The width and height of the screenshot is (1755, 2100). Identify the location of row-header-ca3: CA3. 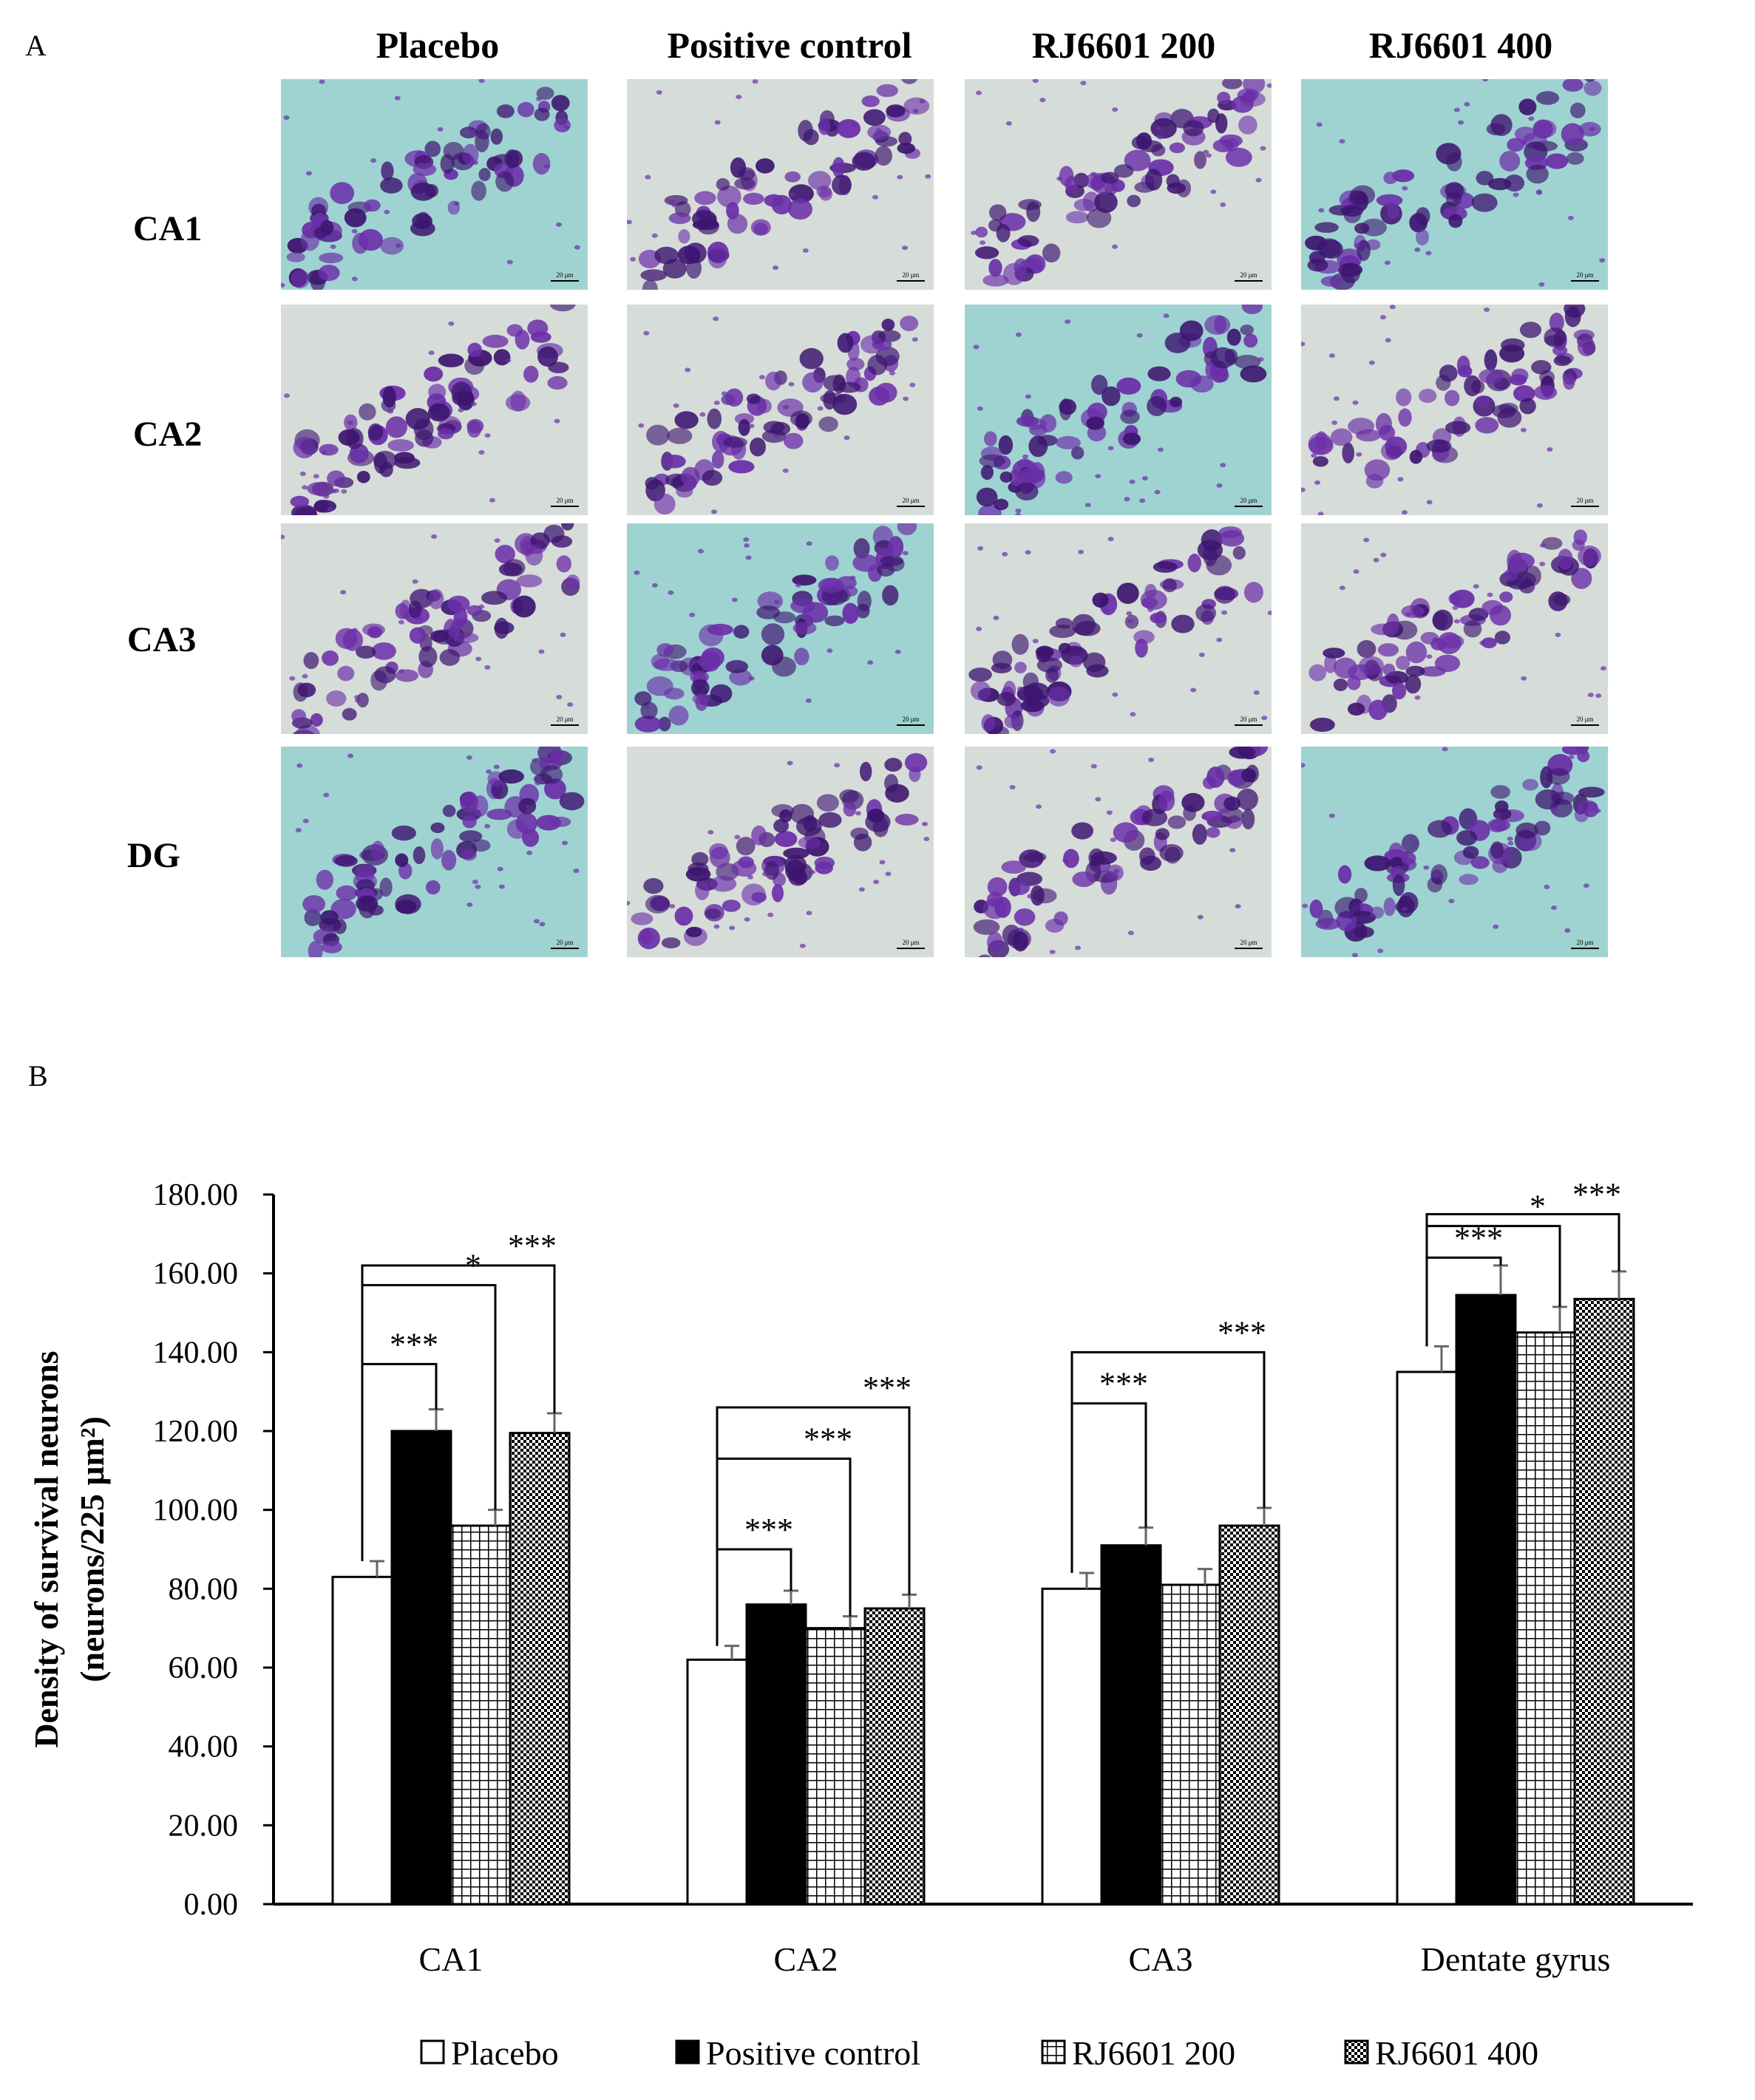
(162, 639).